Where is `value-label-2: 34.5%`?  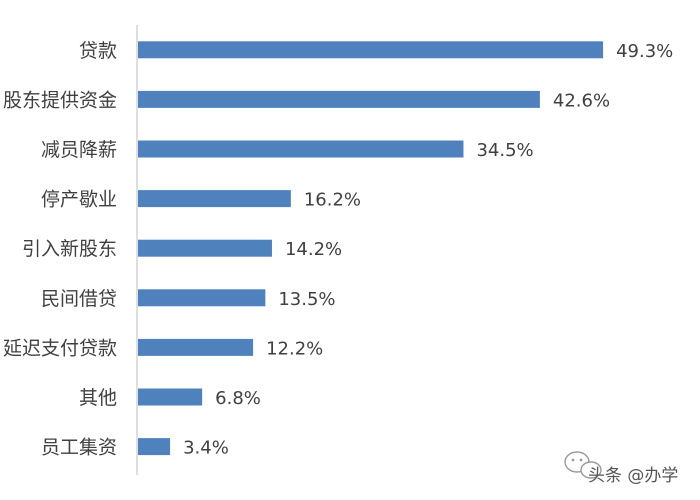 value-label-2: 34.5% is located at coordinates (504, 150).